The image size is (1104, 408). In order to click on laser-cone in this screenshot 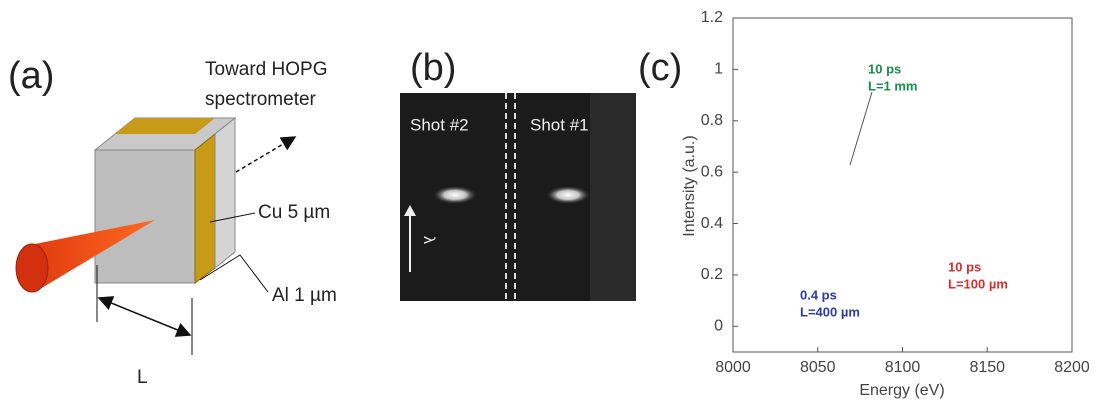, I will do `click(92, 256)`.